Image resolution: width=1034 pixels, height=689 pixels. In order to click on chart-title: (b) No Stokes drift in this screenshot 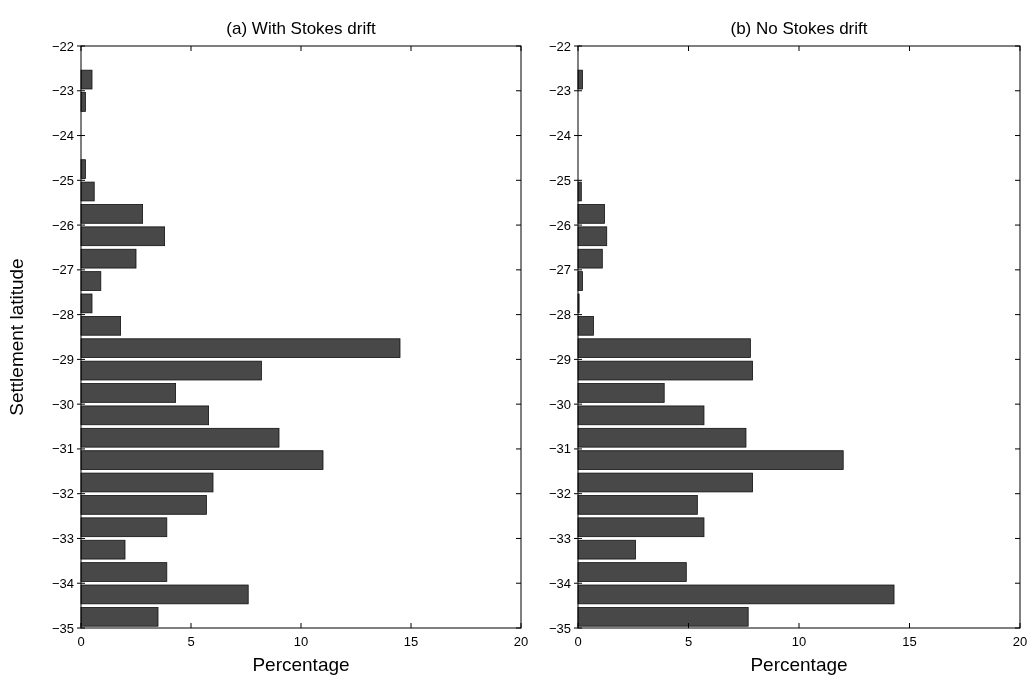, I will do `click(799, 28)`.